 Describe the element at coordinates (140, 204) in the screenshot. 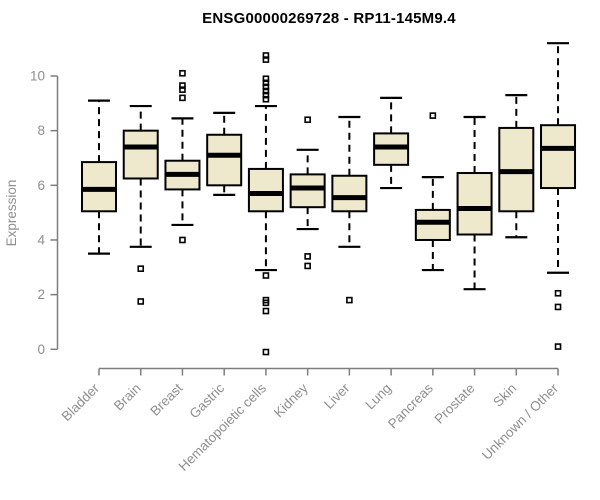

I see `box-group-brain` at that location.